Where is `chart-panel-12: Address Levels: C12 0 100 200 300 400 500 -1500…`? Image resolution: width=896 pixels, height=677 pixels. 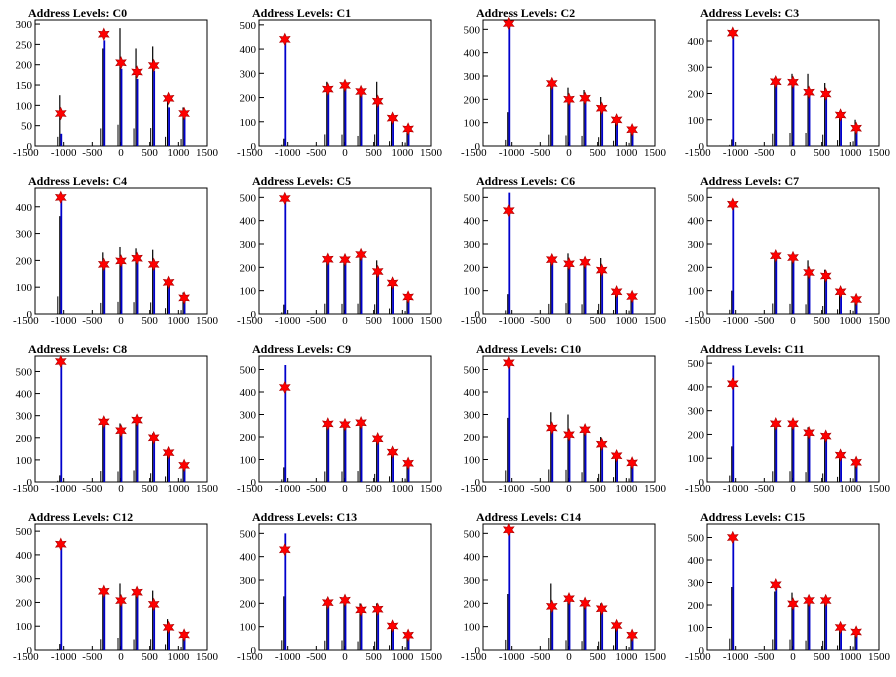
chart-panel-12: Address Levels: C12 0 100 200 300 400 500 -1500… is located at coordinates (116, 586).